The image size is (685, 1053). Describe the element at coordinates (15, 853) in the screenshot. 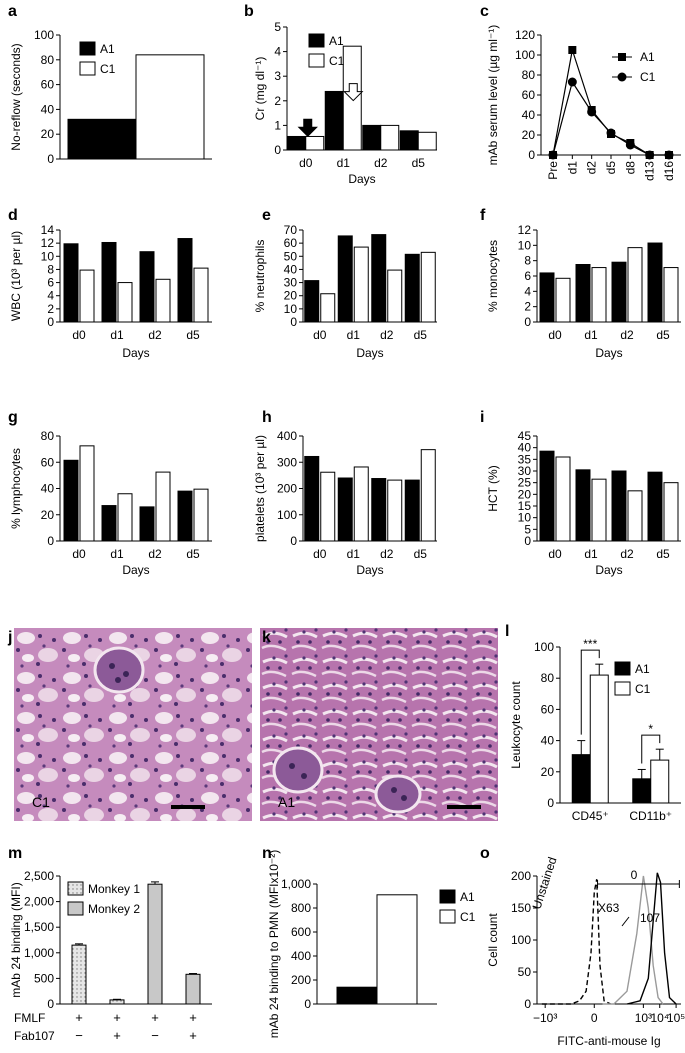

I see `panel-letter-m: m` at that location.